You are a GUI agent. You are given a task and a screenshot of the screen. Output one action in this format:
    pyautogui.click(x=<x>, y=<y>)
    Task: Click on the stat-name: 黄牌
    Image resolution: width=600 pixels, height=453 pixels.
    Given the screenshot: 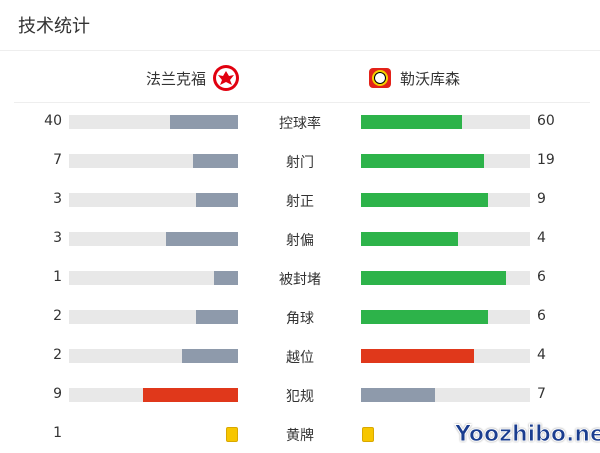 What is the action you would take?
    pyautogui.click(x=300, y=436)
    